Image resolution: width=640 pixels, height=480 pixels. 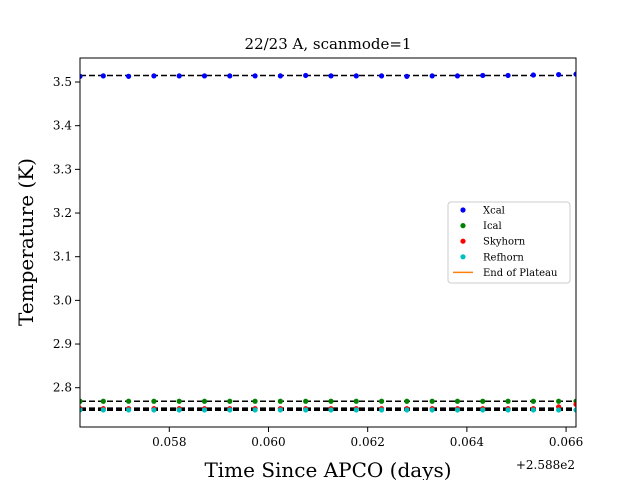 What do you see at coordinates (62, 344) in the screenshot?
I see `y-tick-label: 2.9` at bounding box center [62, 344].